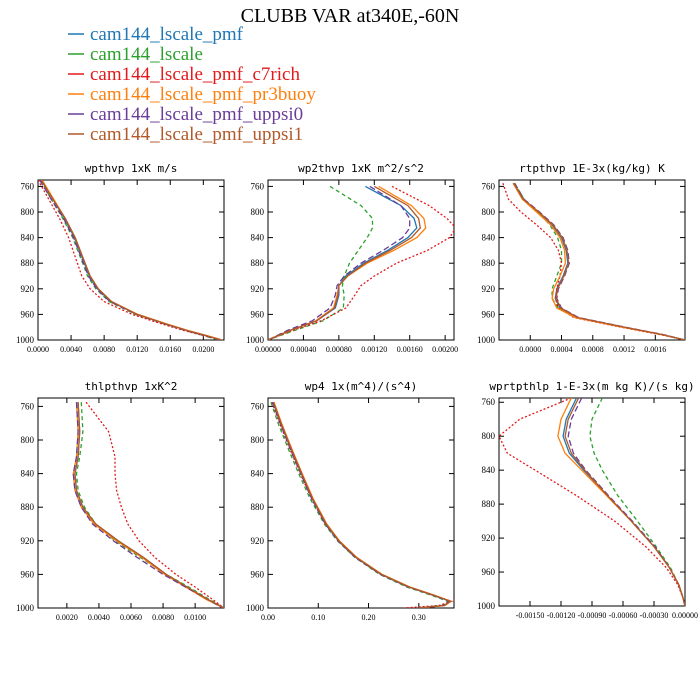 The image size is (700, 700). I want to click on legend-label: cam144_lscale, so click(146, 54).